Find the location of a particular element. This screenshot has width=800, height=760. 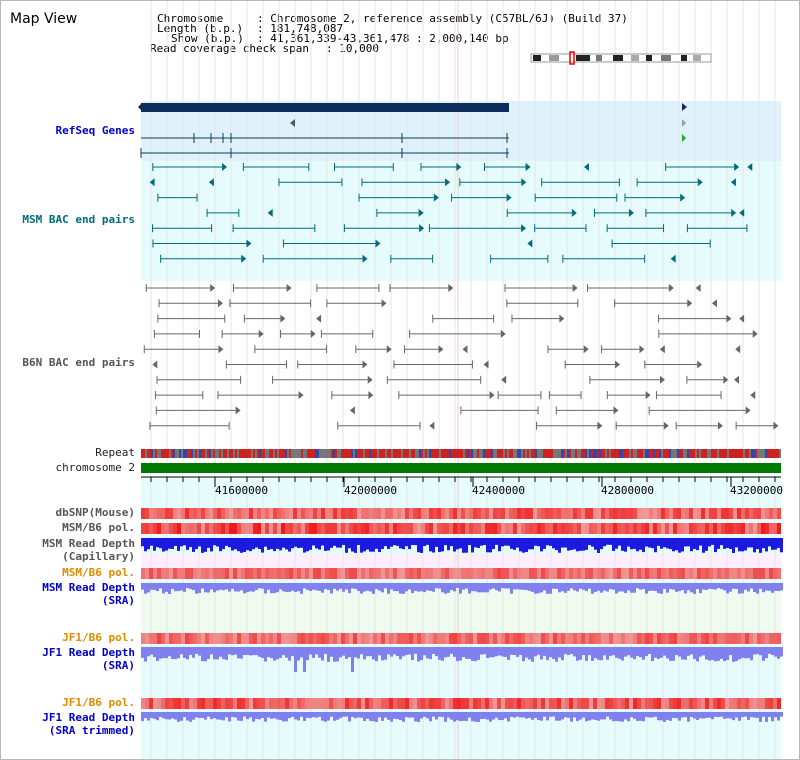

axis-tick-label: 42000000 is located at coordinates (370, 490).